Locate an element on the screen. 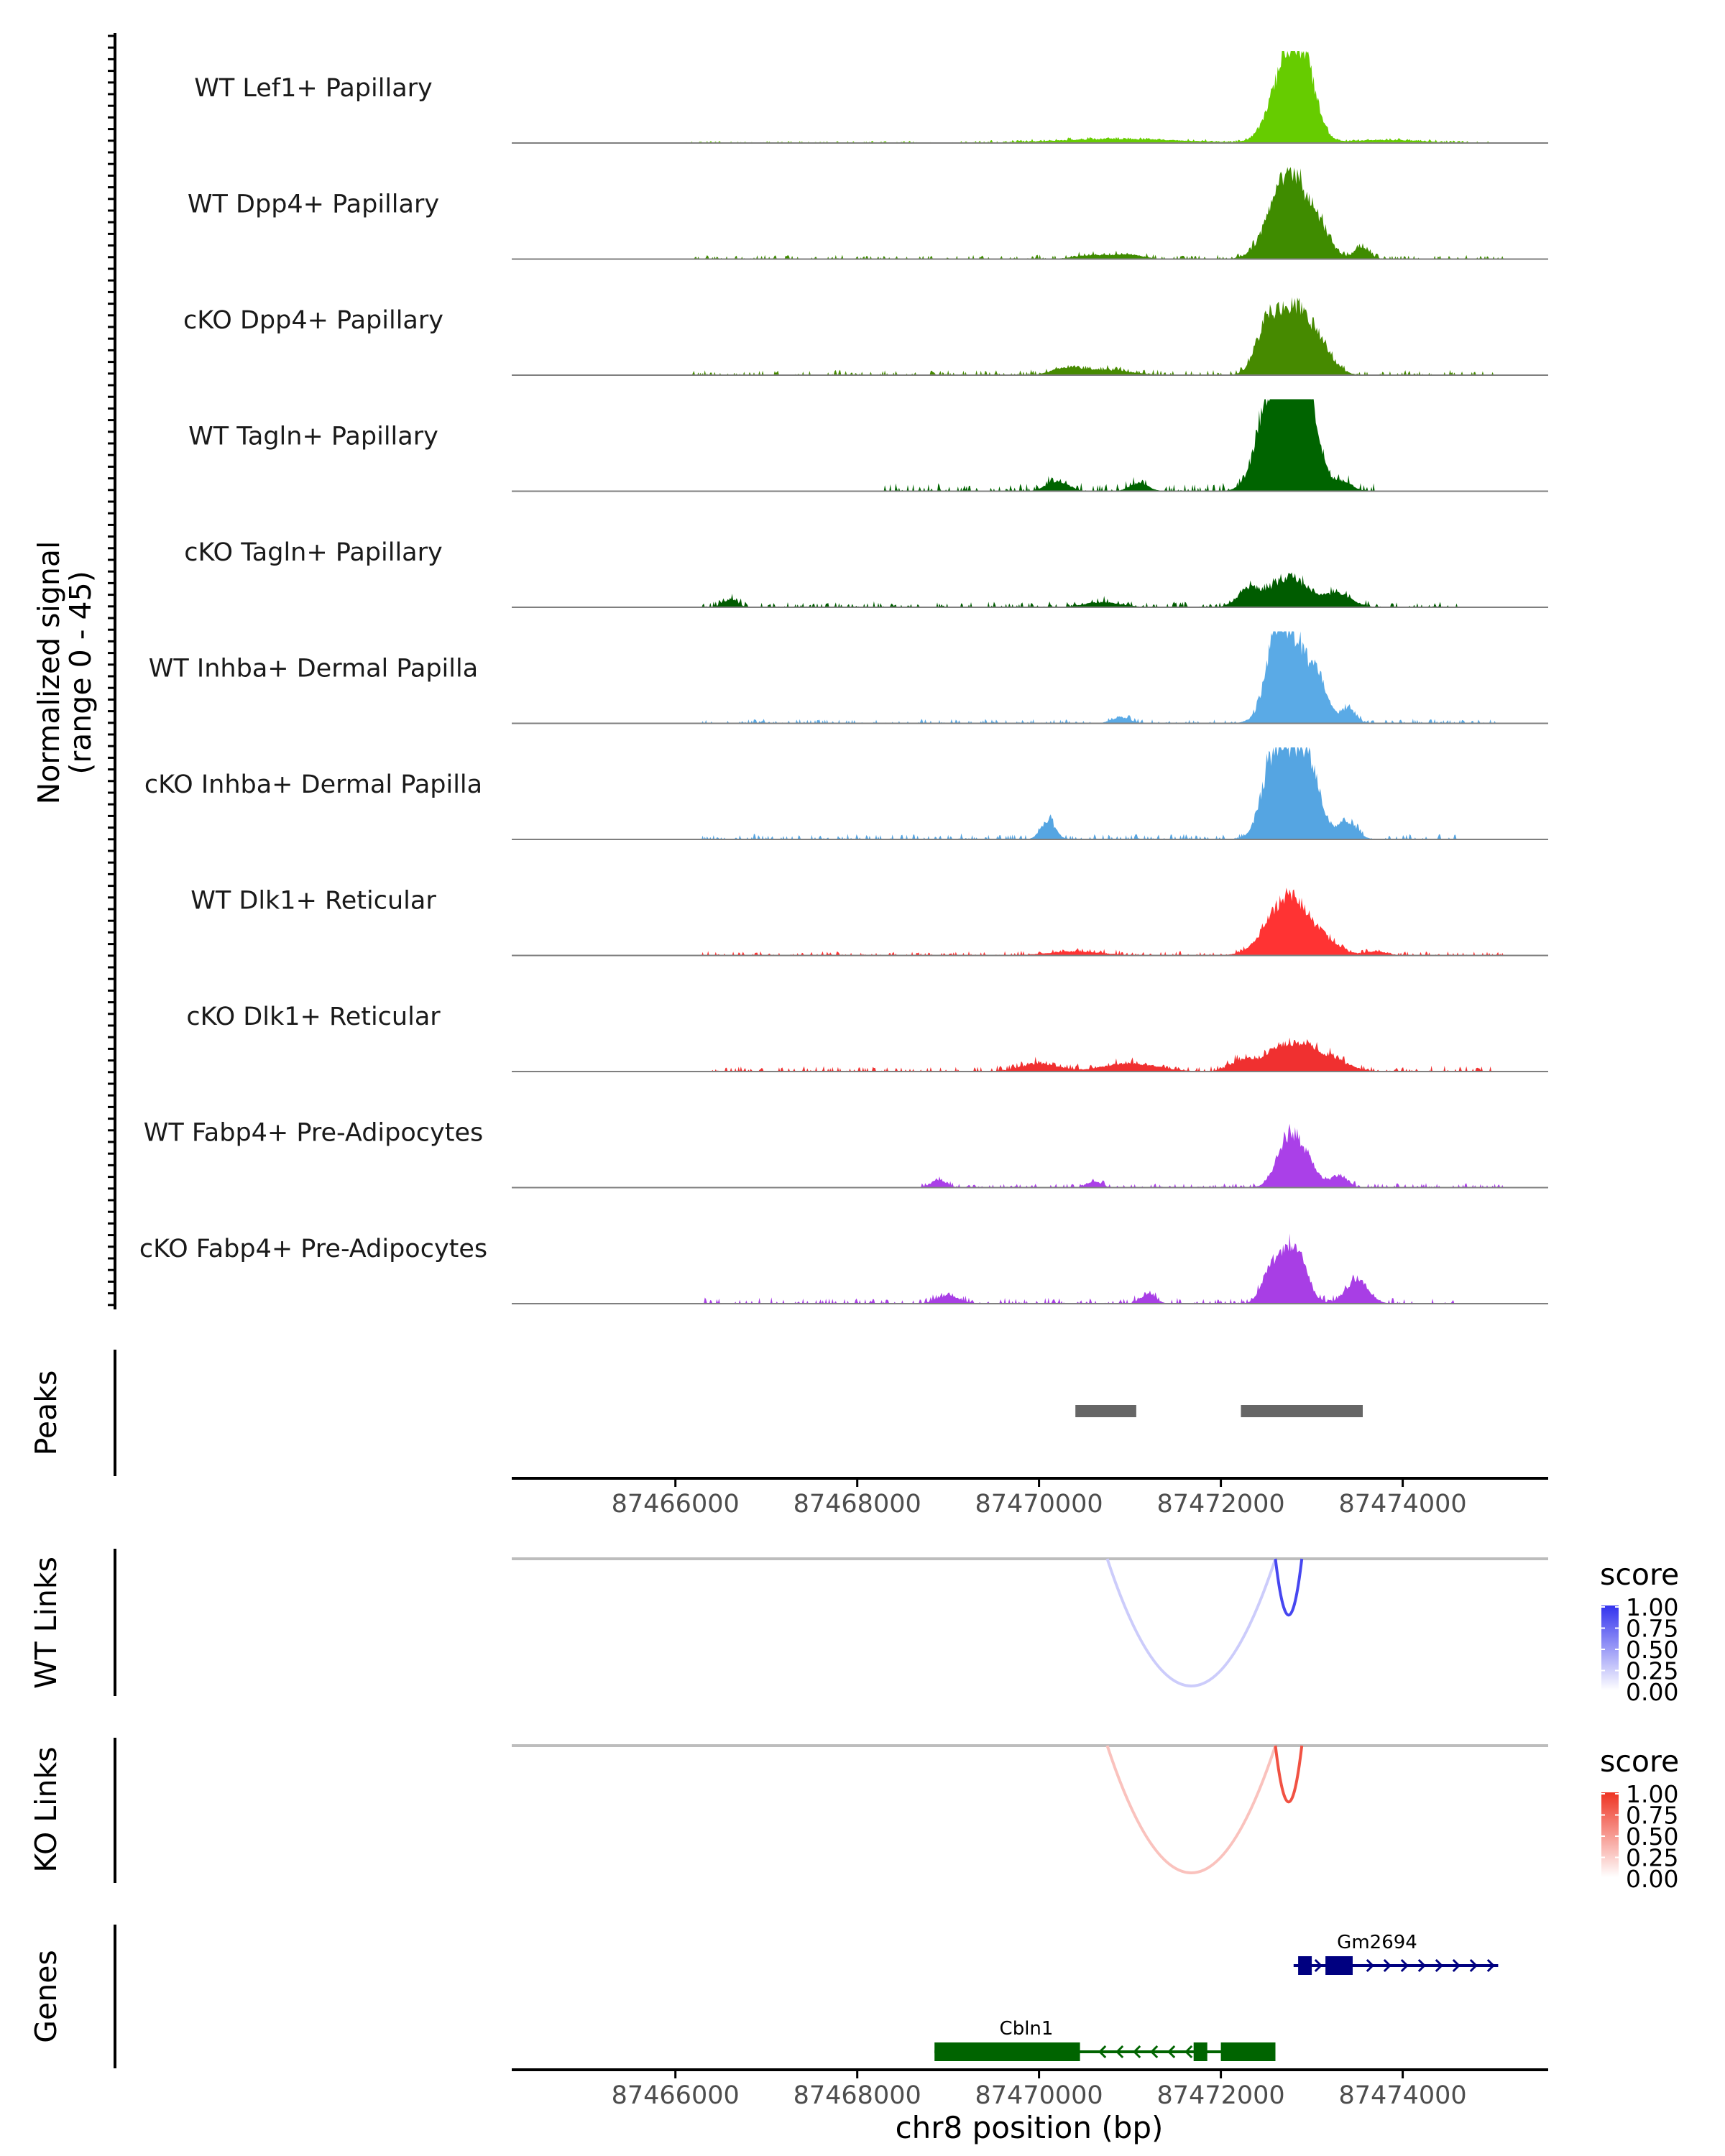  coverage-track-label: WT Inhba+ Dermal Papilla is located at coordinates (313, 669).